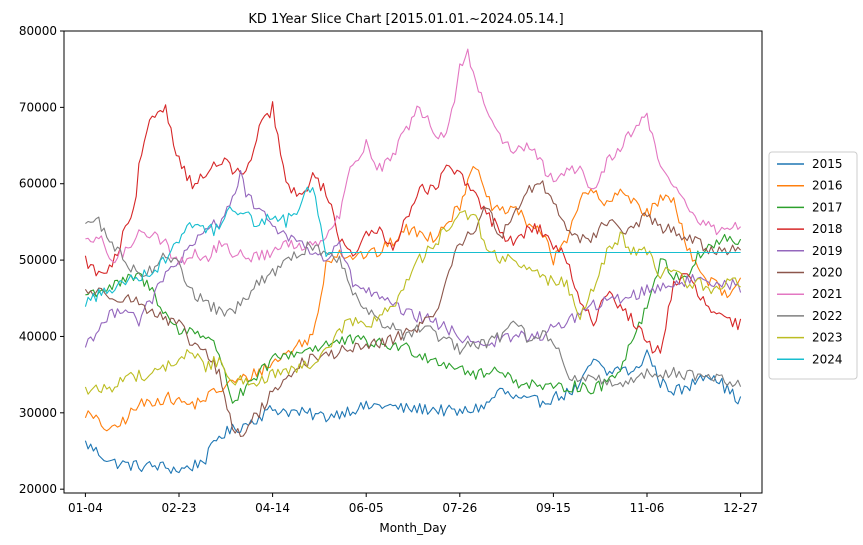 The width and height of the screenshot is (863, 545). Describe the element at coordinates (827, 207) in the screenshot. I see `legend-label-2017: 2017` at that location.